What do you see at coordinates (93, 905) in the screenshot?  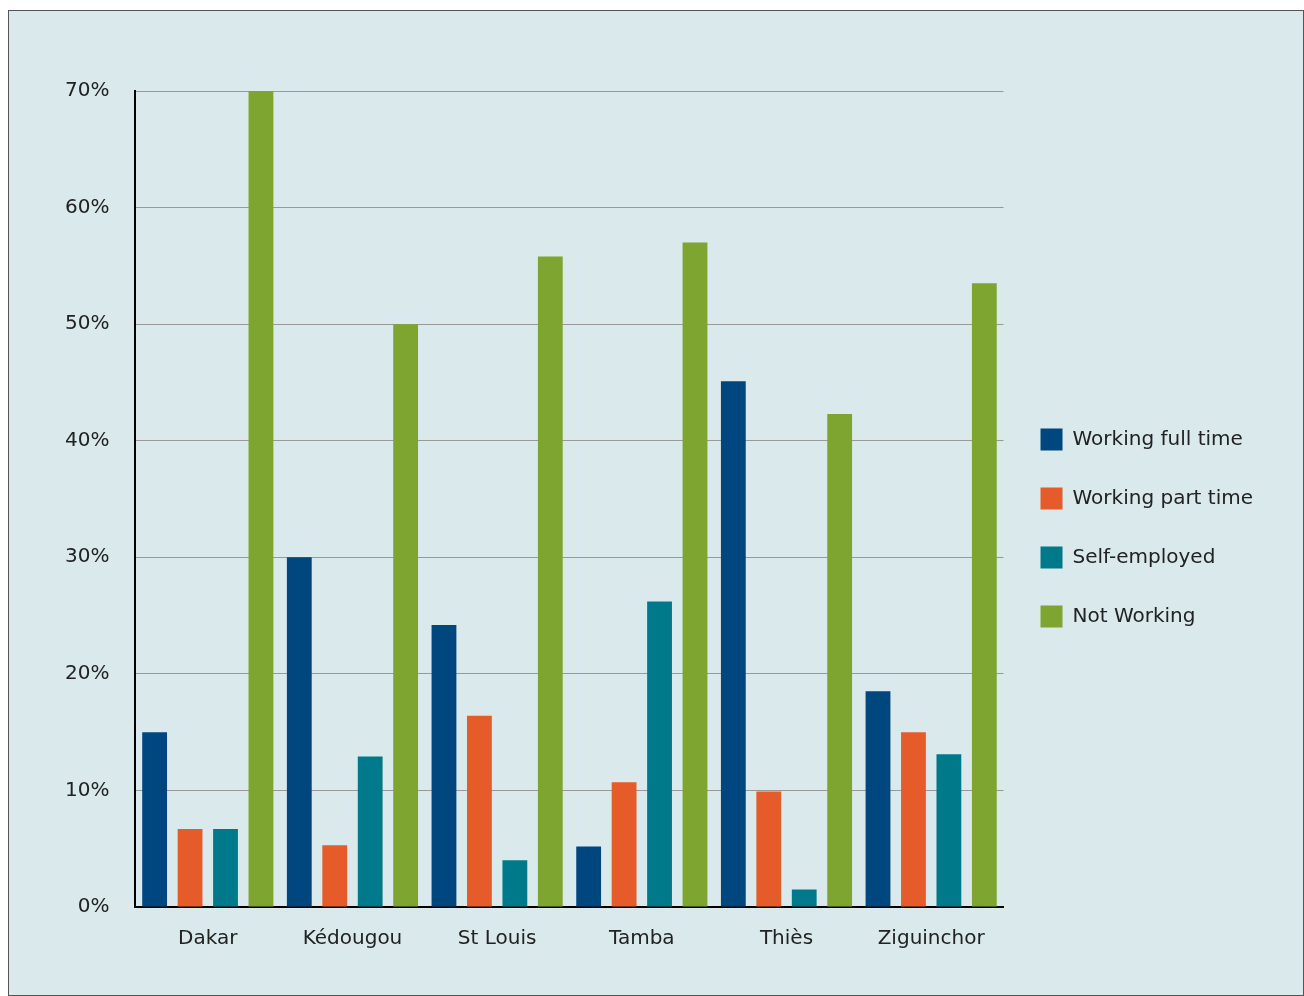 I see `y-tick-label: 0%` at bounding box center [93, 905].